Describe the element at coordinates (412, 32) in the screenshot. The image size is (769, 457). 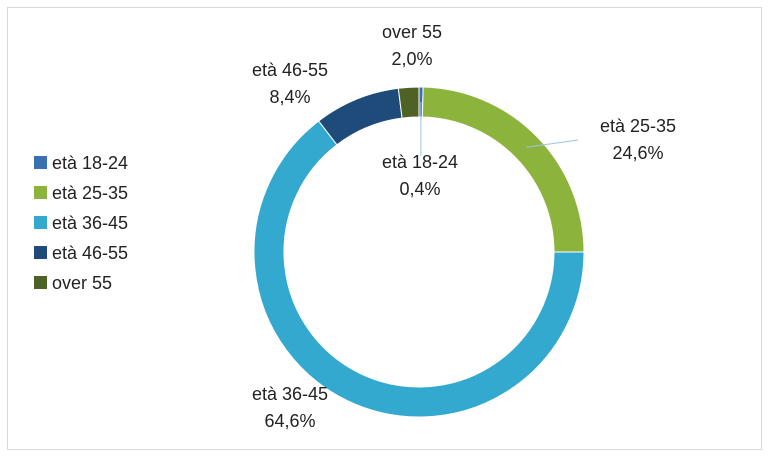
I see `data-label-name: over 55` at that location.